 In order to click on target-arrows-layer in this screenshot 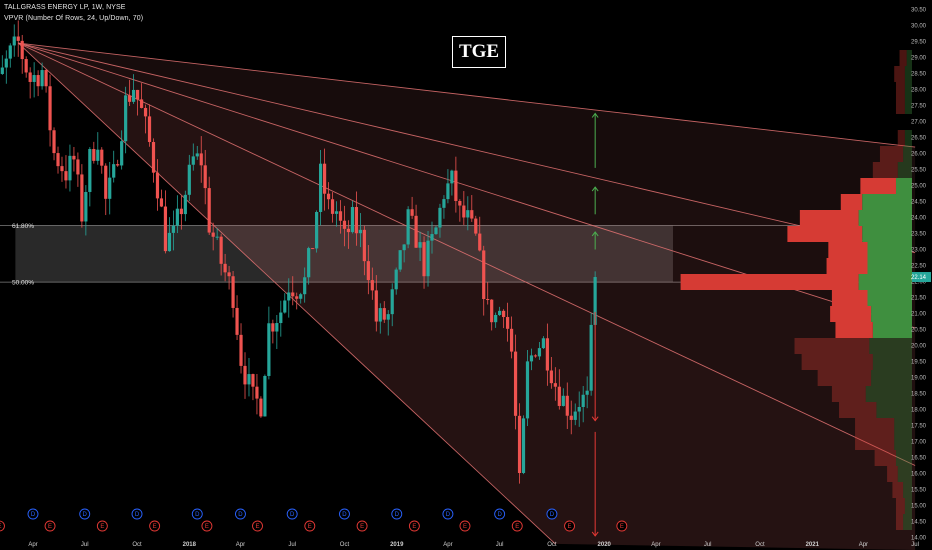, I will do `click(595, 324)`.